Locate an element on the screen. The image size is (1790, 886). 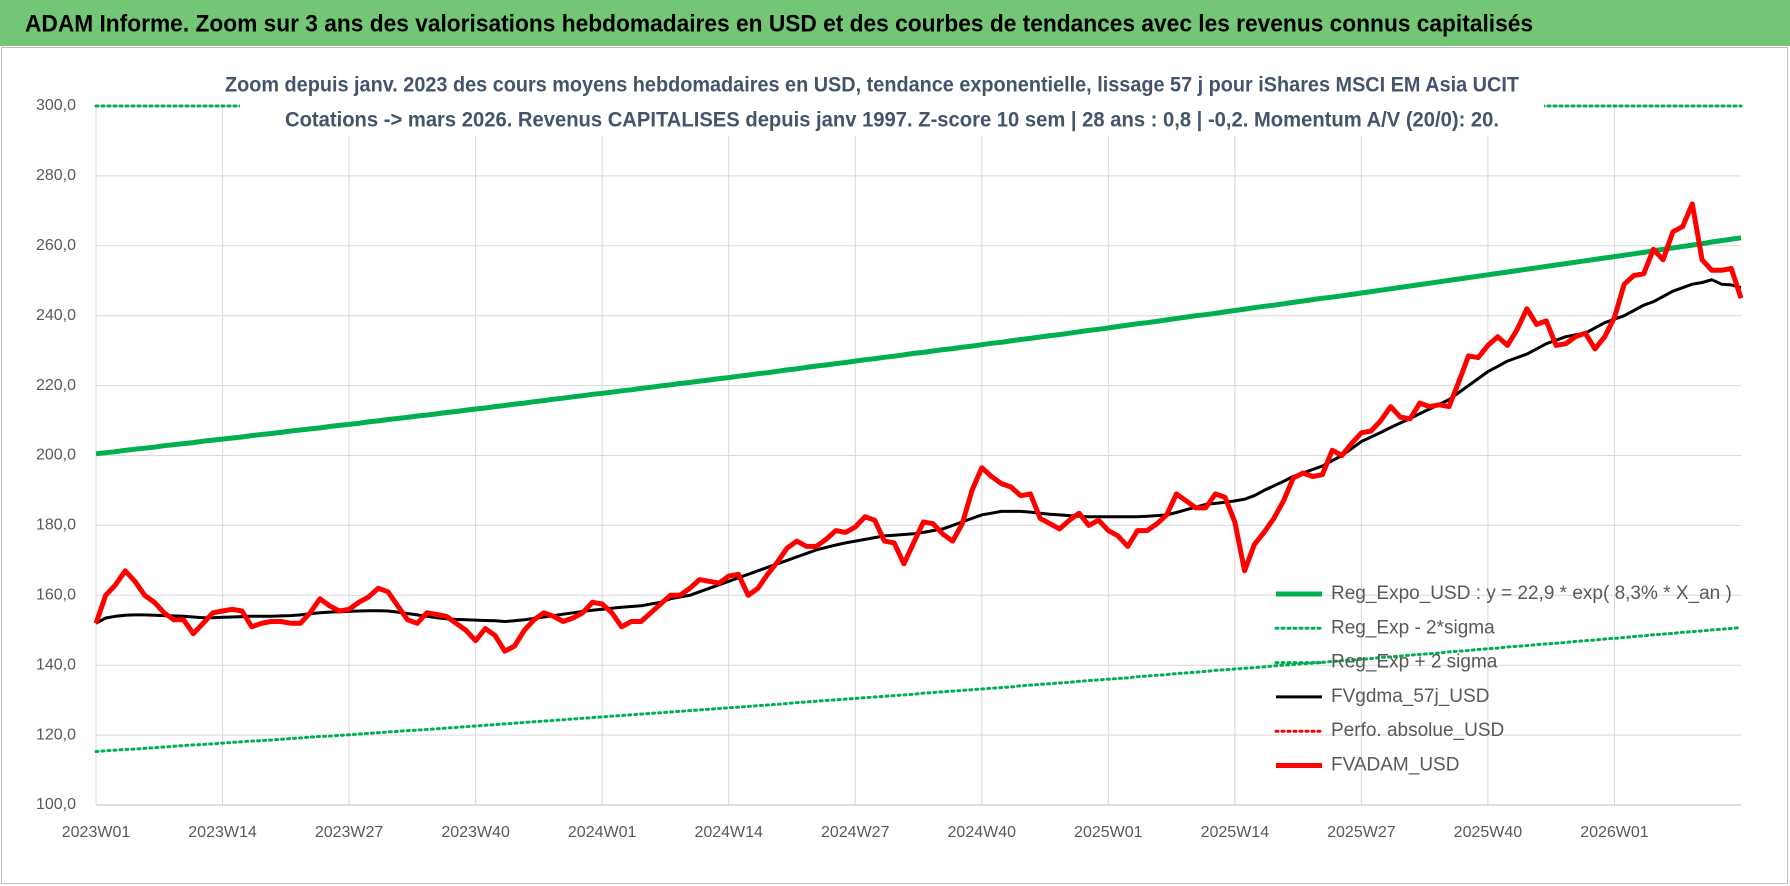
x-tick-label: 2023W27 is located at coordinates (349, 832).